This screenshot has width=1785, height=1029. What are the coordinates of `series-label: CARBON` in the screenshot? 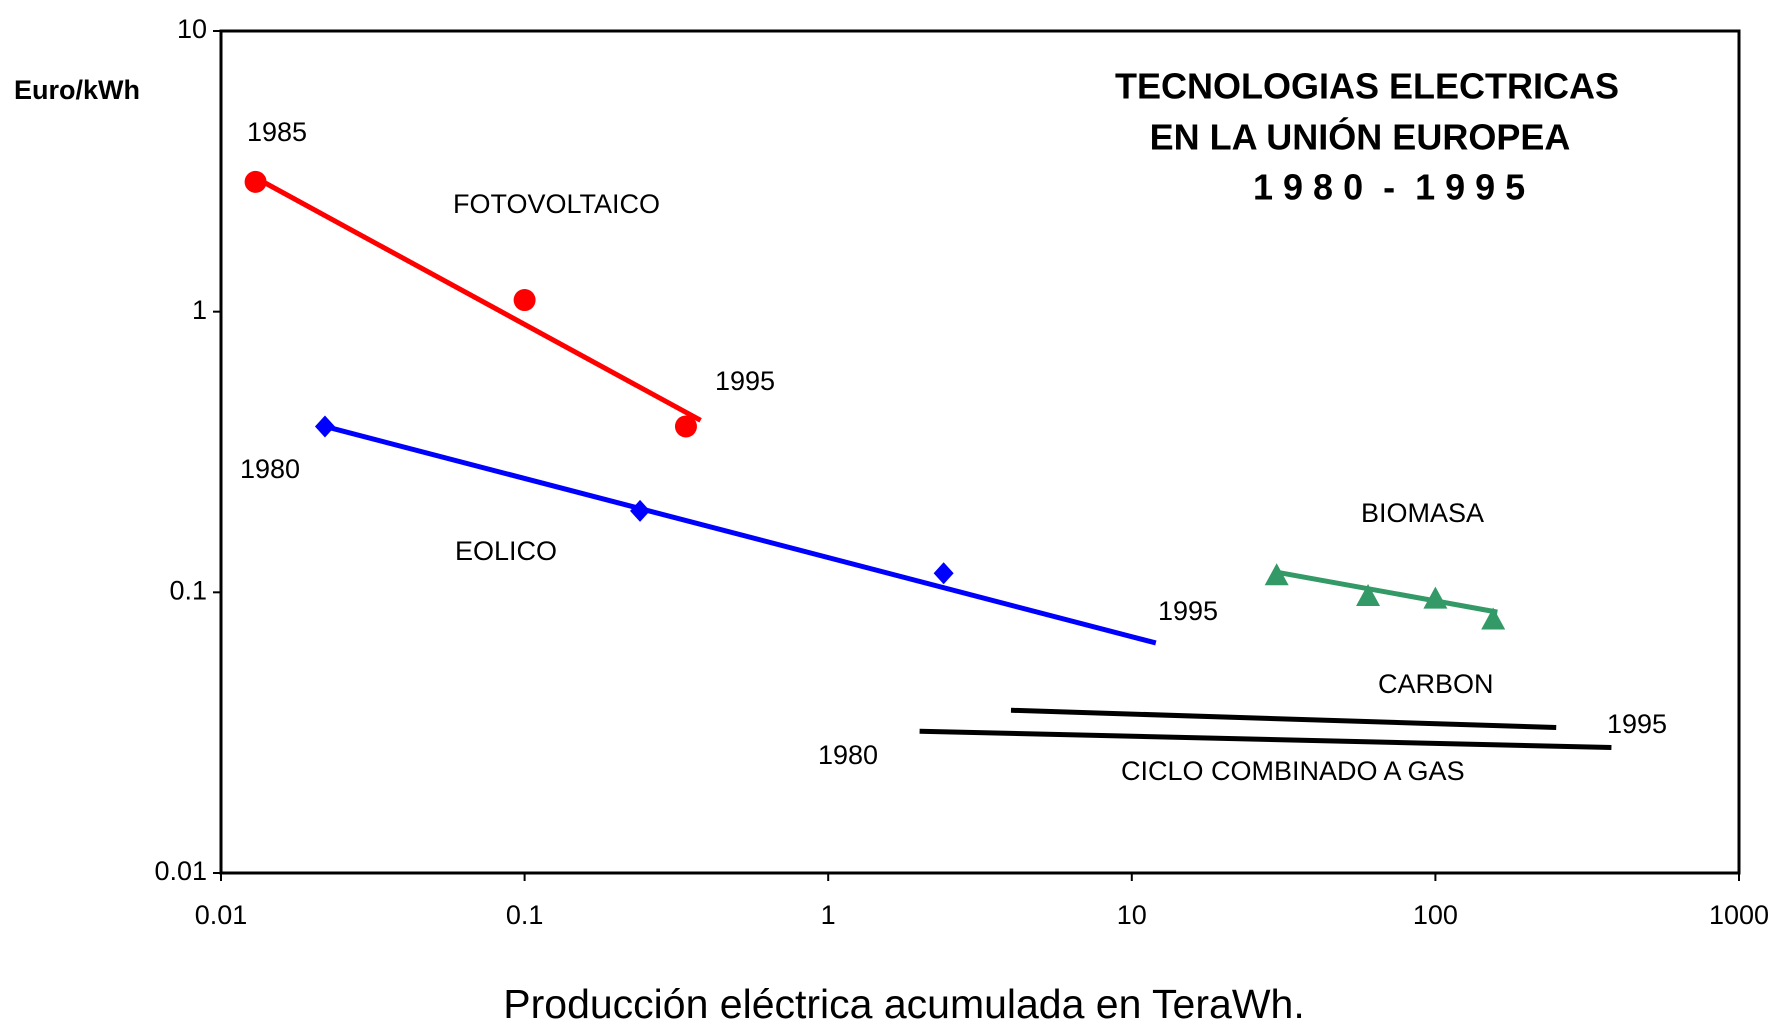 It's located at (1436, 684).